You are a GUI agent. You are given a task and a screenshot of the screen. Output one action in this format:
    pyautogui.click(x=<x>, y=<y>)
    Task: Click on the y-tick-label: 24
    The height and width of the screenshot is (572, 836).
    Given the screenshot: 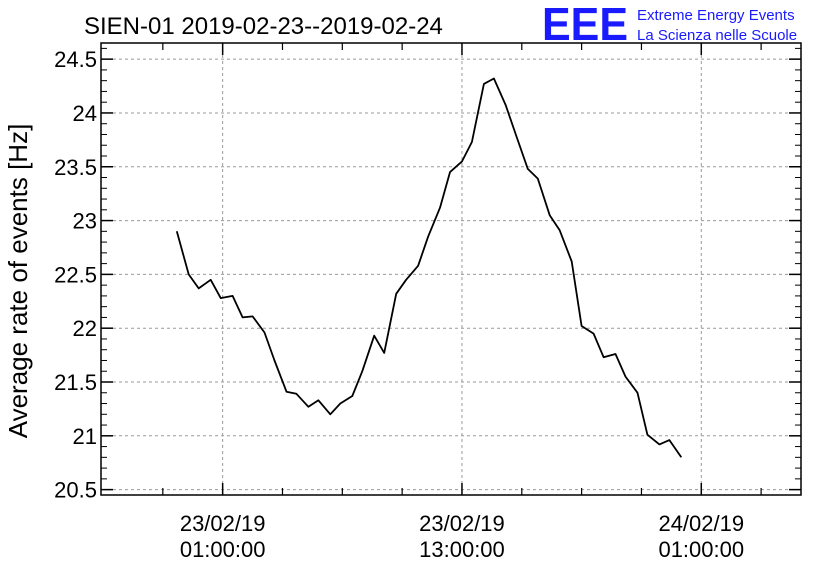 What is the action you would take?
    pyautogui.click(x=85, y=113)
    